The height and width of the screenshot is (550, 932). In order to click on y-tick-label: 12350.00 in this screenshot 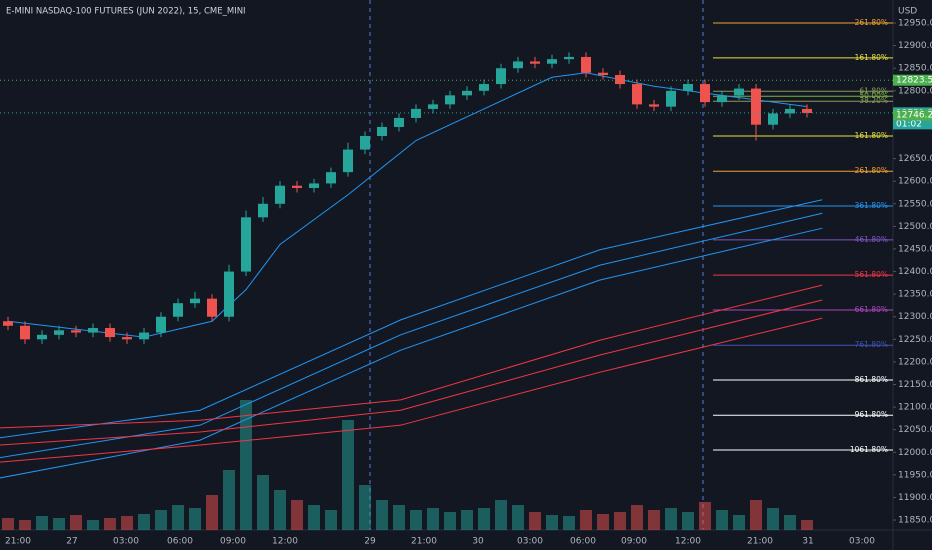, I will do `click(915, 295)`.